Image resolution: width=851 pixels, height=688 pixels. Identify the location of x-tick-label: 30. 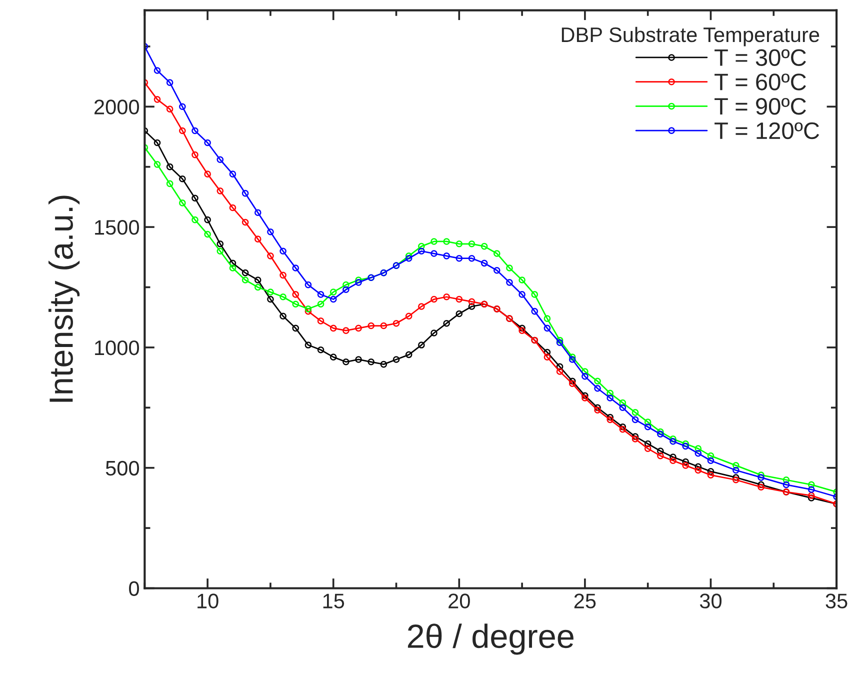
(711, 601).